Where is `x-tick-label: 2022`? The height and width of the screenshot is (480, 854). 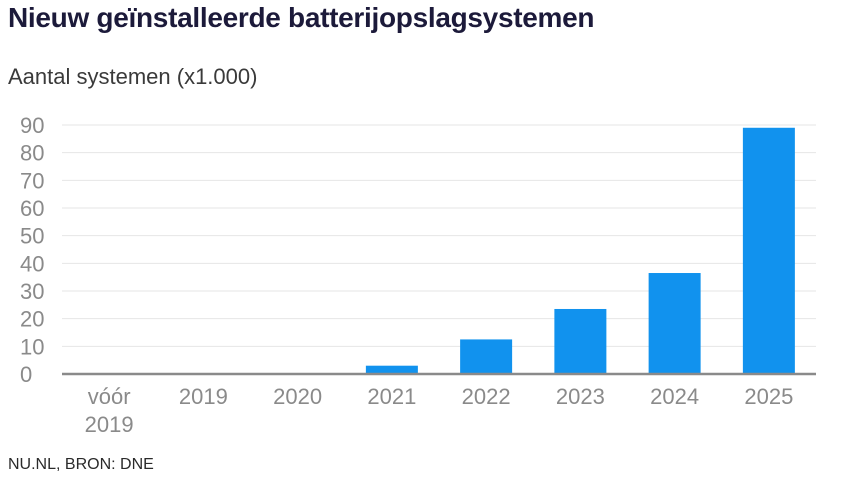 x-tick-label: 2022 is located at coordinates (486, 396).